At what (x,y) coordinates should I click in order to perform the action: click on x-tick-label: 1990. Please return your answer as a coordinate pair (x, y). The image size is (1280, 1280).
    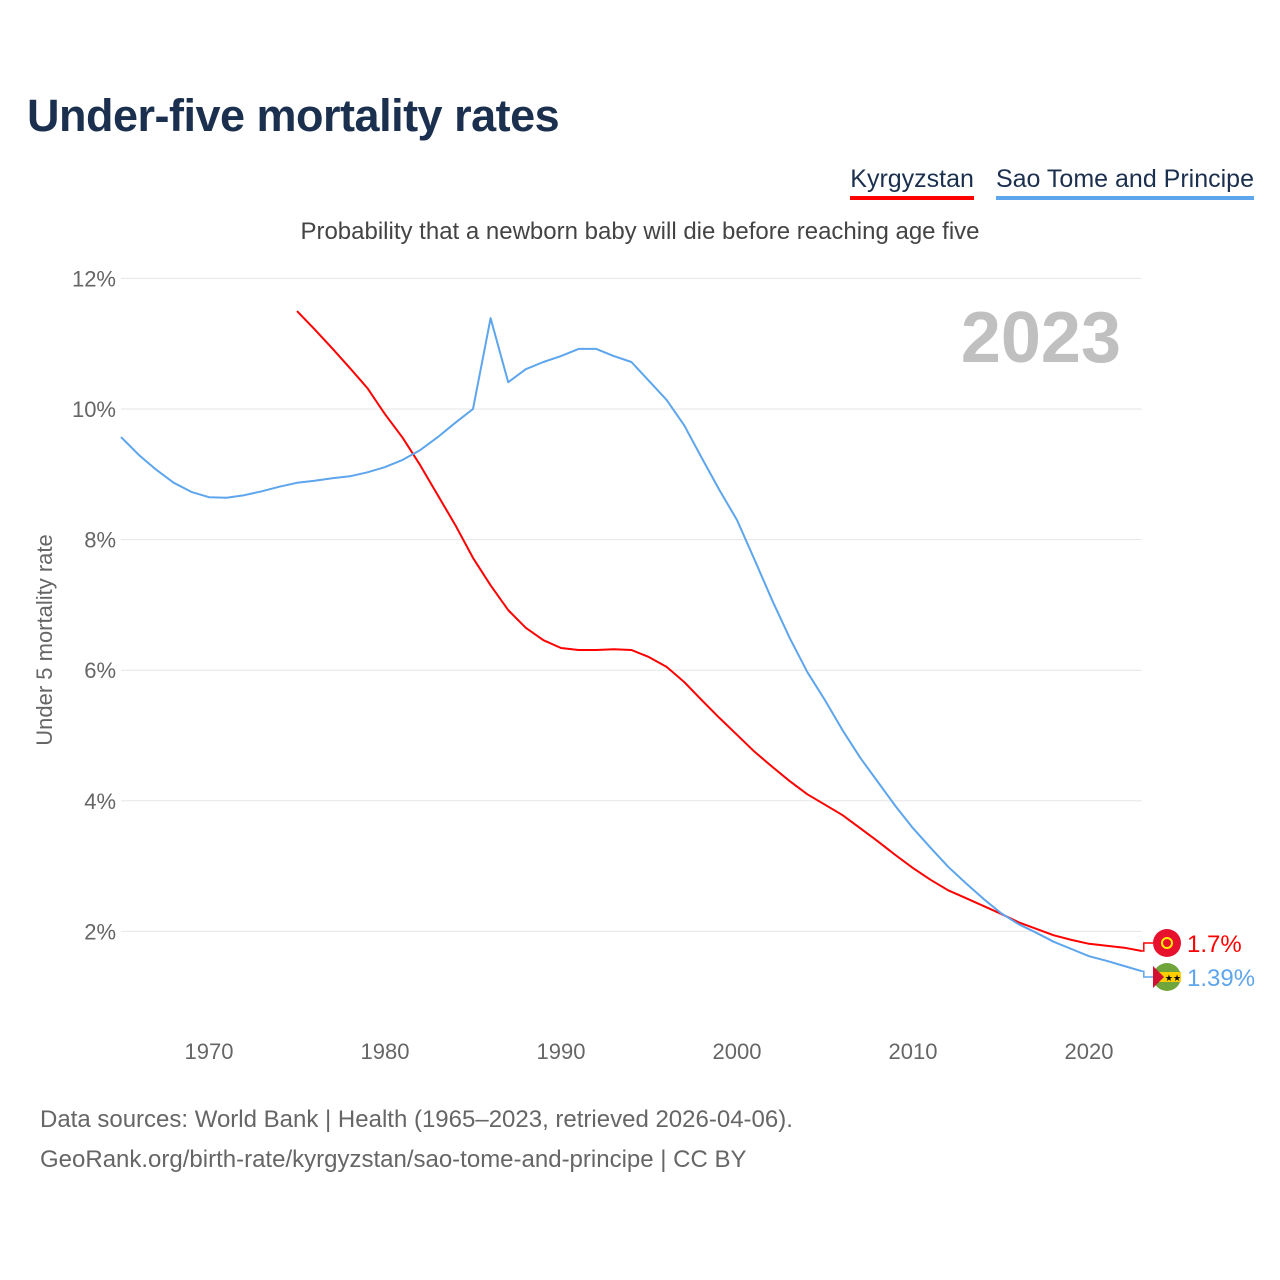
    Looking at the image, I should click on (561, 1051).